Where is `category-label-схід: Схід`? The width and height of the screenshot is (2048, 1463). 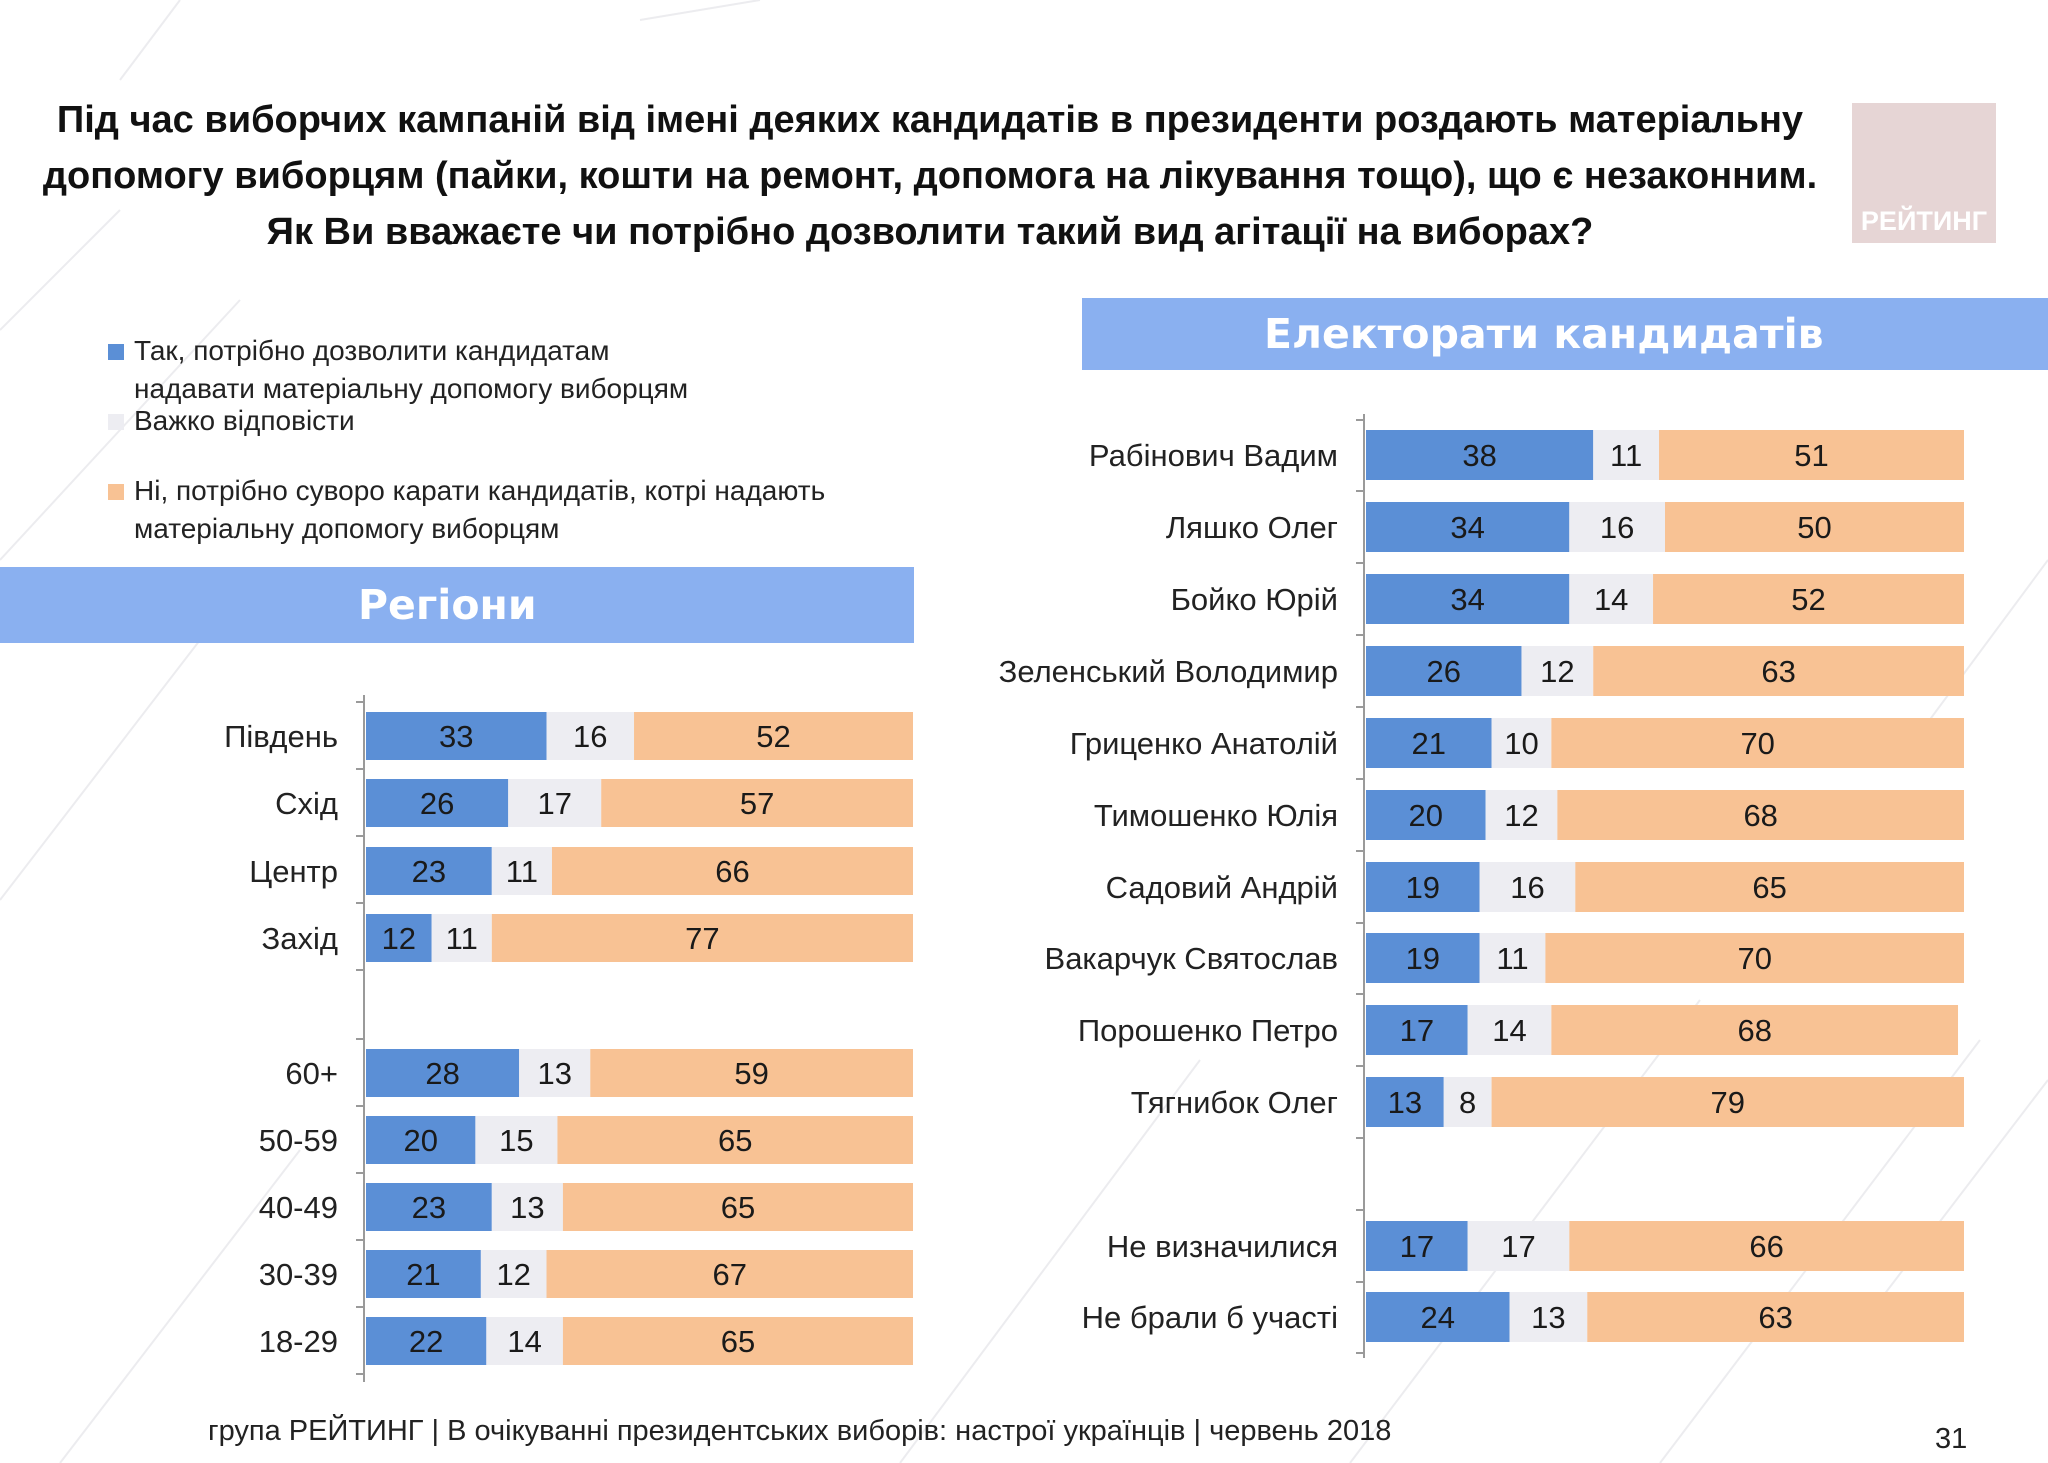
category-label-схід: Схід is located at coordinates (306, 803).